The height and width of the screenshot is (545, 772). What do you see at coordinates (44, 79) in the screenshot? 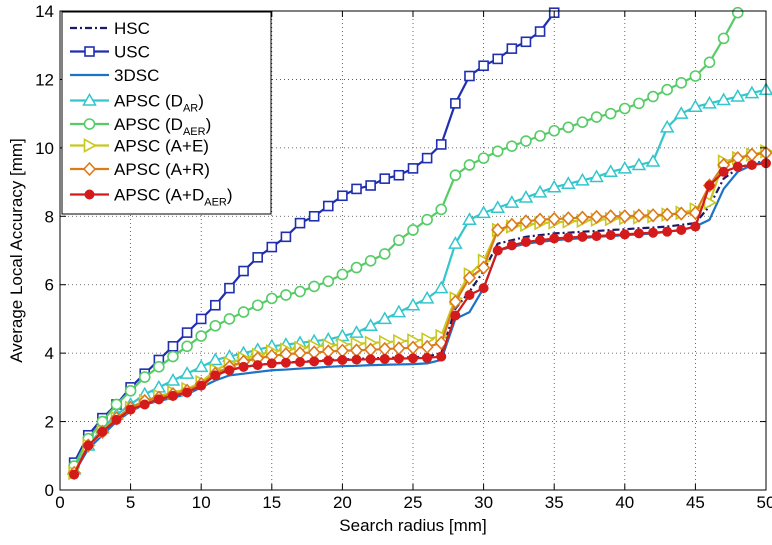
I see `y-tick-label: 12` at bounding box center [44, 79].